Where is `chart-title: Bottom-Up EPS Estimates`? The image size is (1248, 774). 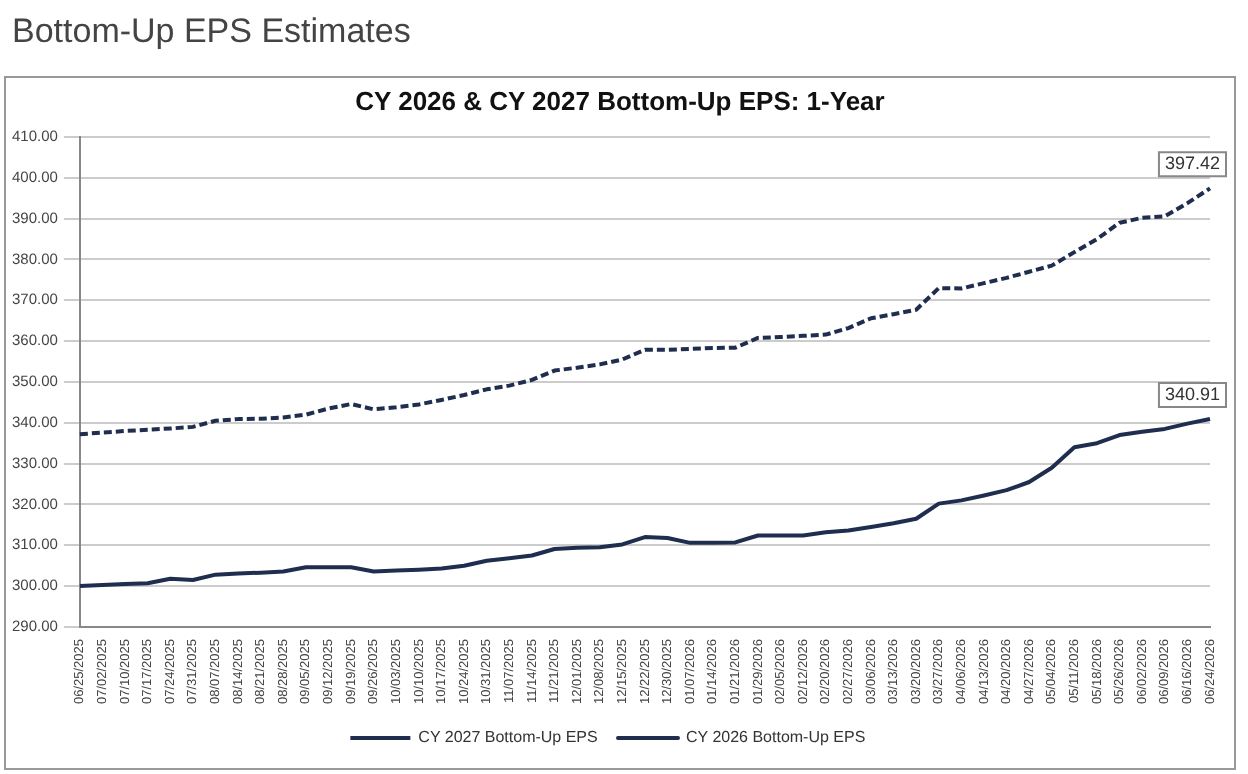 chart-title: Bottom-Up EPS Estimates is located at coordinates (211, 32).